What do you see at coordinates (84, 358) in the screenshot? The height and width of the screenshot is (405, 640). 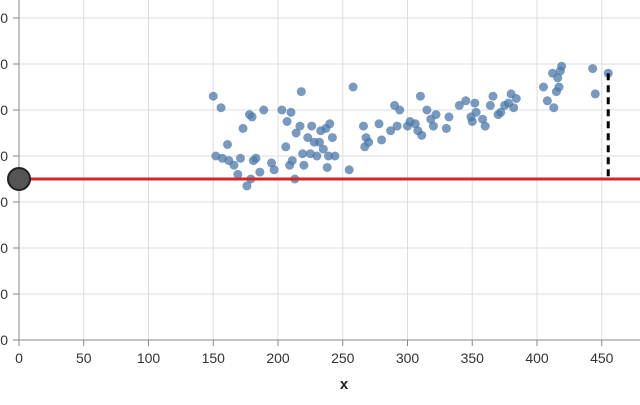 I see `x-tick-label: 50` at bounding box center [84, 358].